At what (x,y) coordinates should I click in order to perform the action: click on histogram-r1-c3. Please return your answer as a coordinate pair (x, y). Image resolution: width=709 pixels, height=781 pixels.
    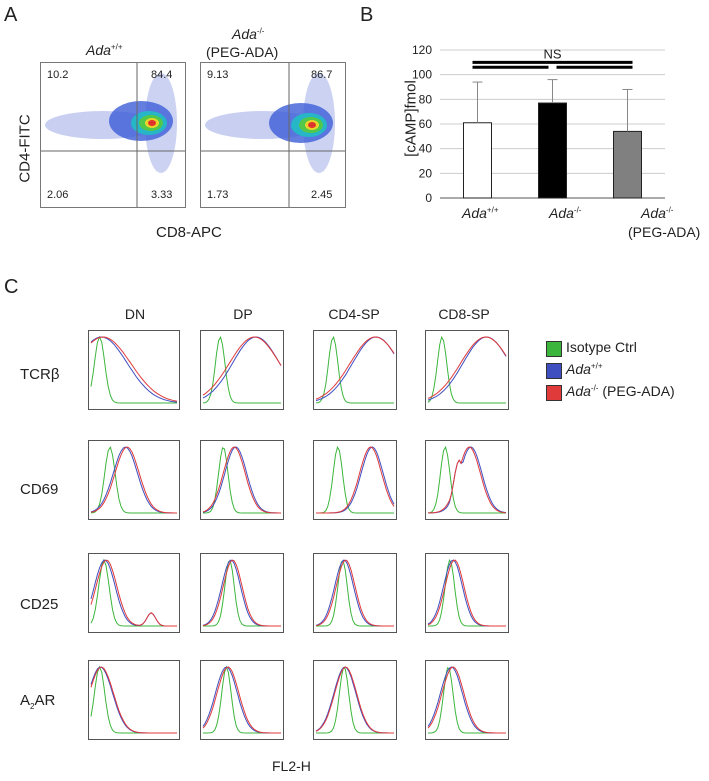
    Looking at the image, I should click on (467, 480).